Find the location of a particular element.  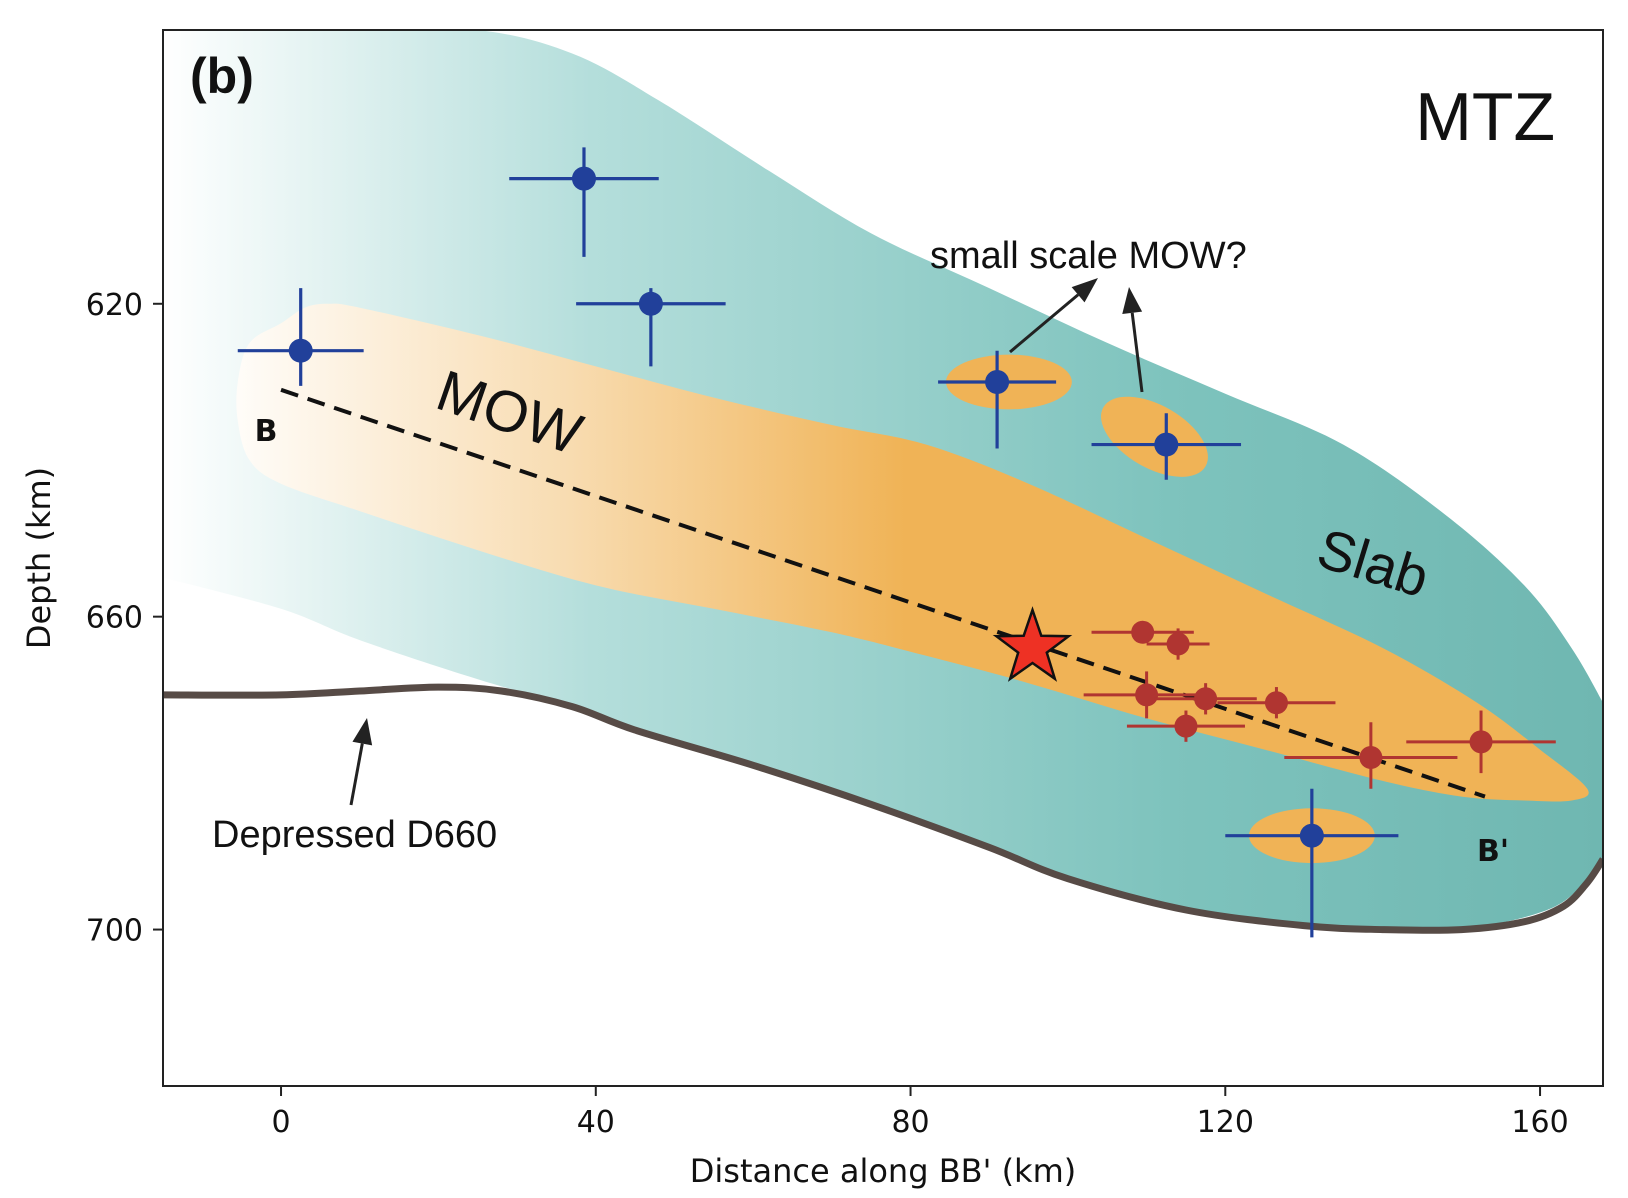

panel-label: (b) is located at coordinates (222, 76).